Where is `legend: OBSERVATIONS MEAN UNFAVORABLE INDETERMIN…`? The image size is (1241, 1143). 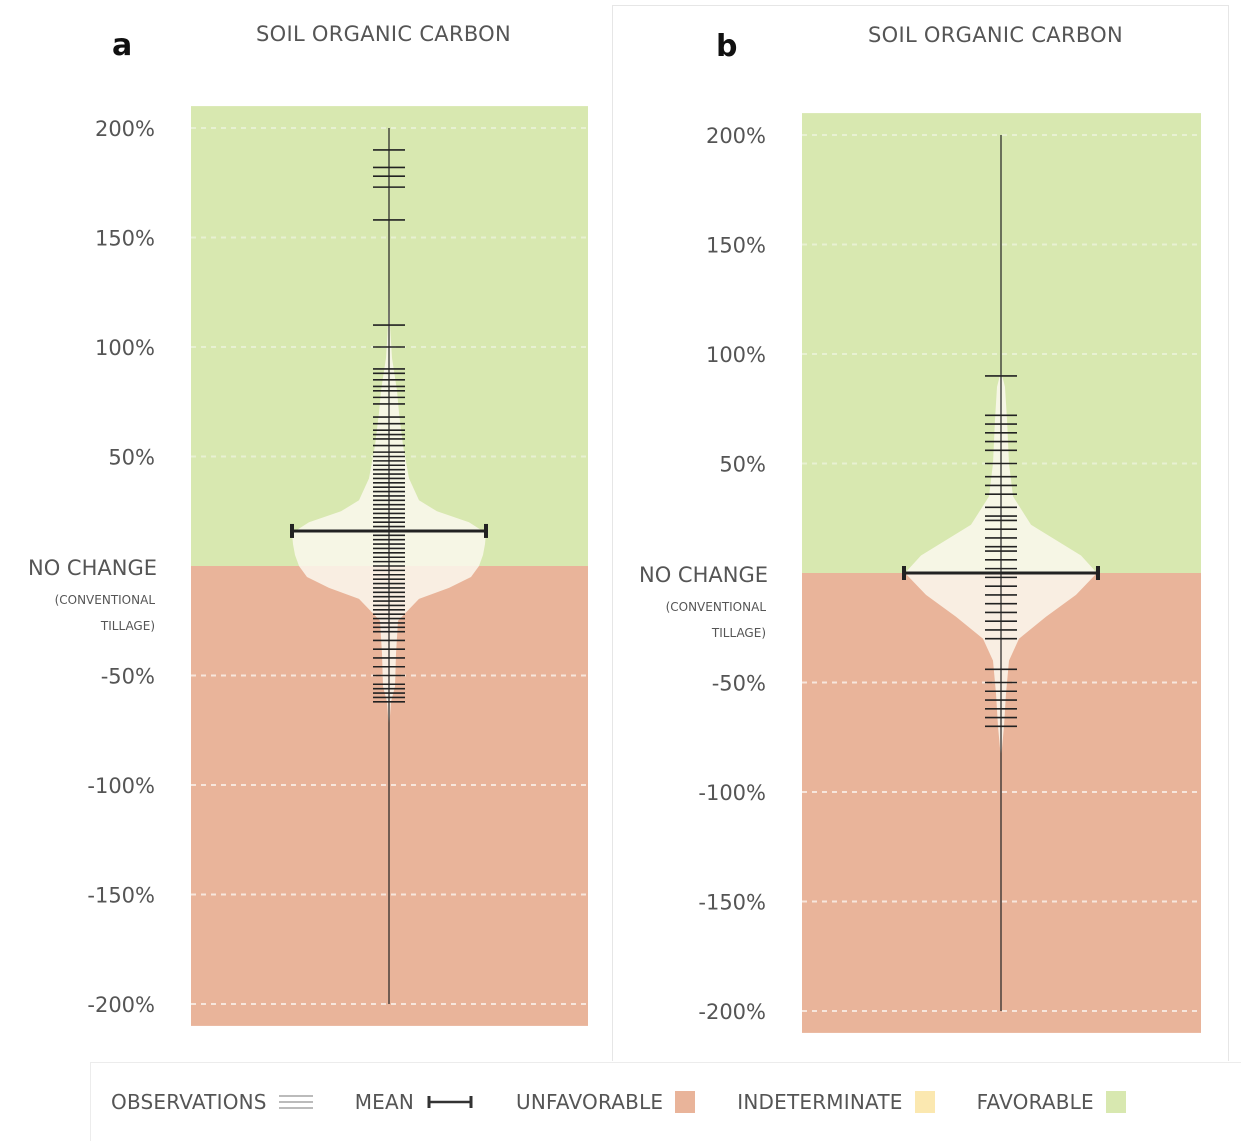
legend: OBSERVATIONS MEAN UNFAVORABLE INDETERMIN… is located at coordinates (665, 1101).